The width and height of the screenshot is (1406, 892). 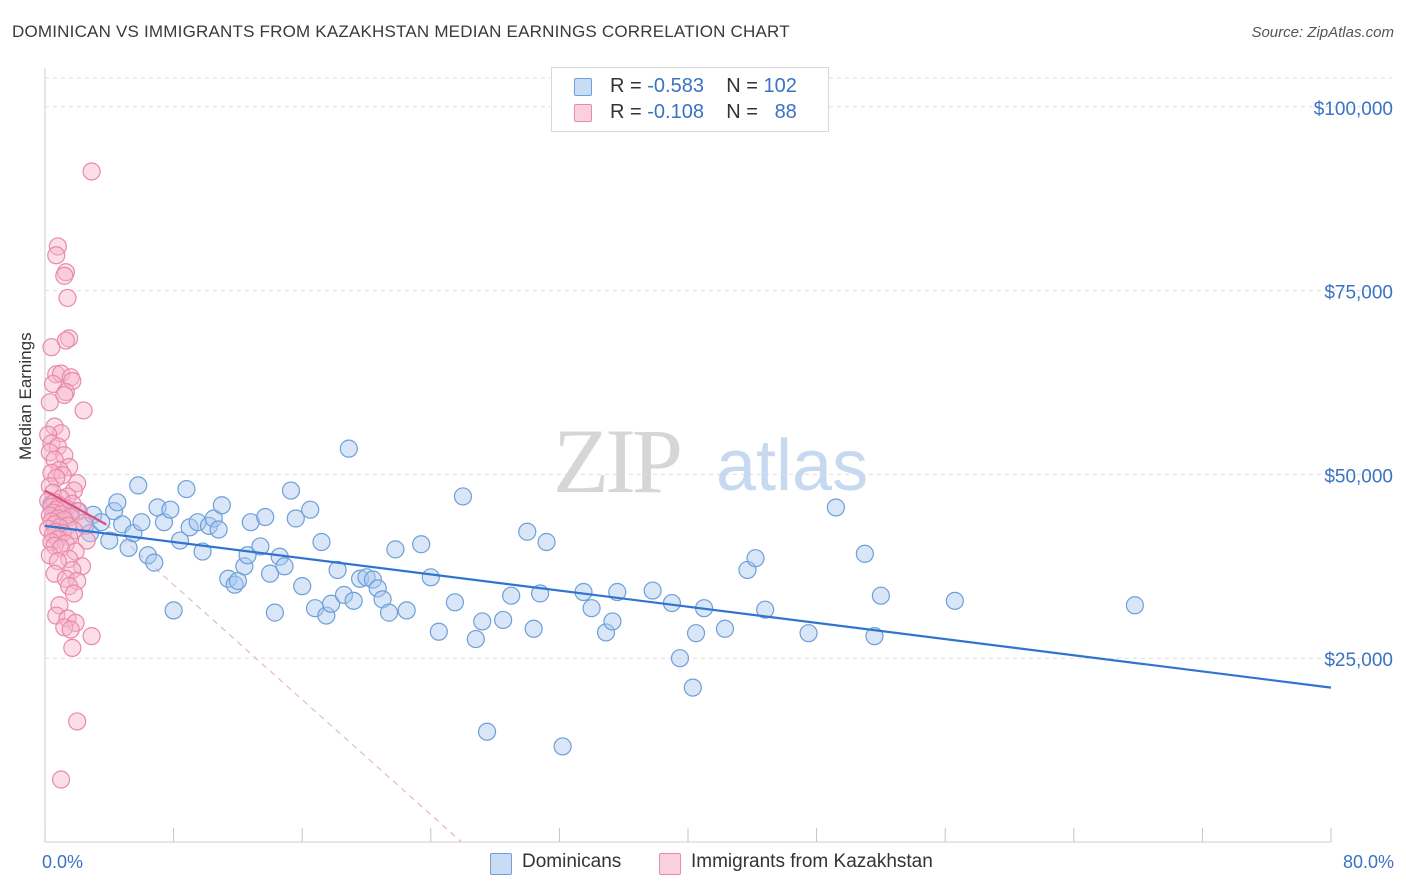 What do you see at coordinates (75, 507) in the screenshot?
I see `kazakhstan-trendline` at bounding box center [75, 507].